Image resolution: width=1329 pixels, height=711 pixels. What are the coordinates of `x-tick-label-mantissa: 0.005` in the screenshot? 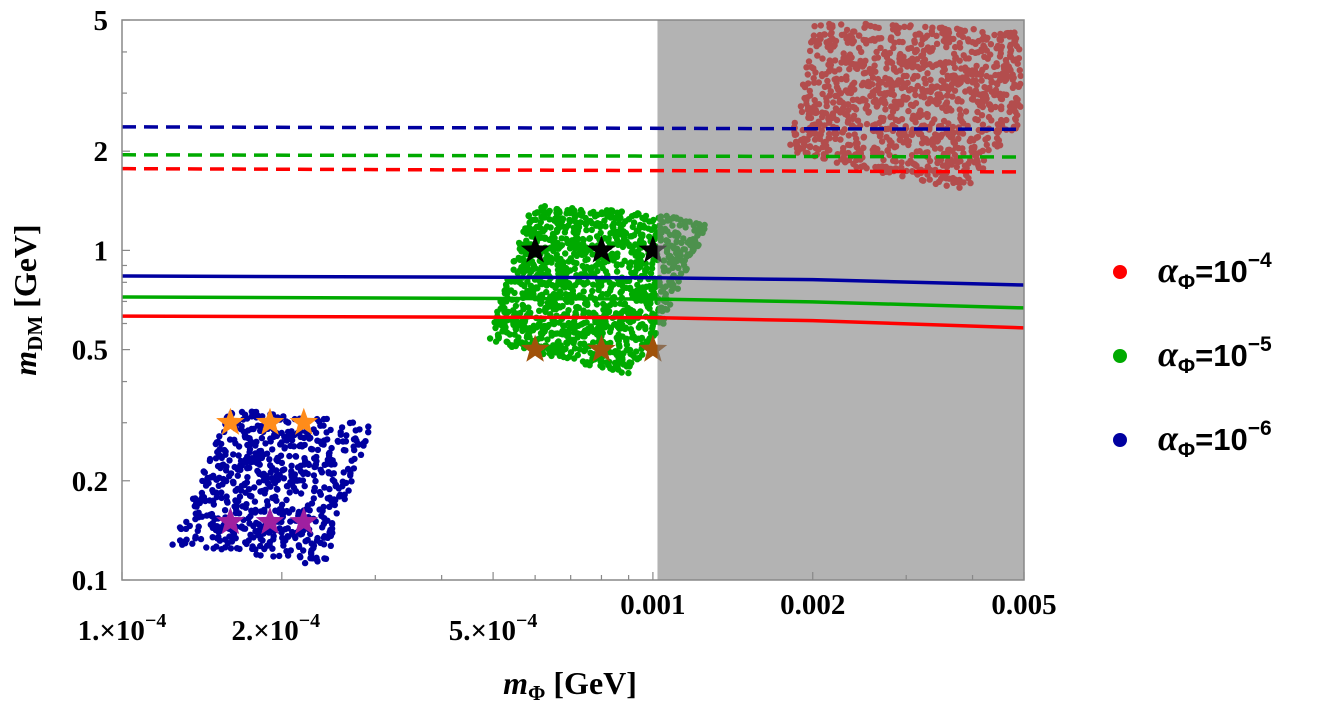 It's located at (1023, 605).